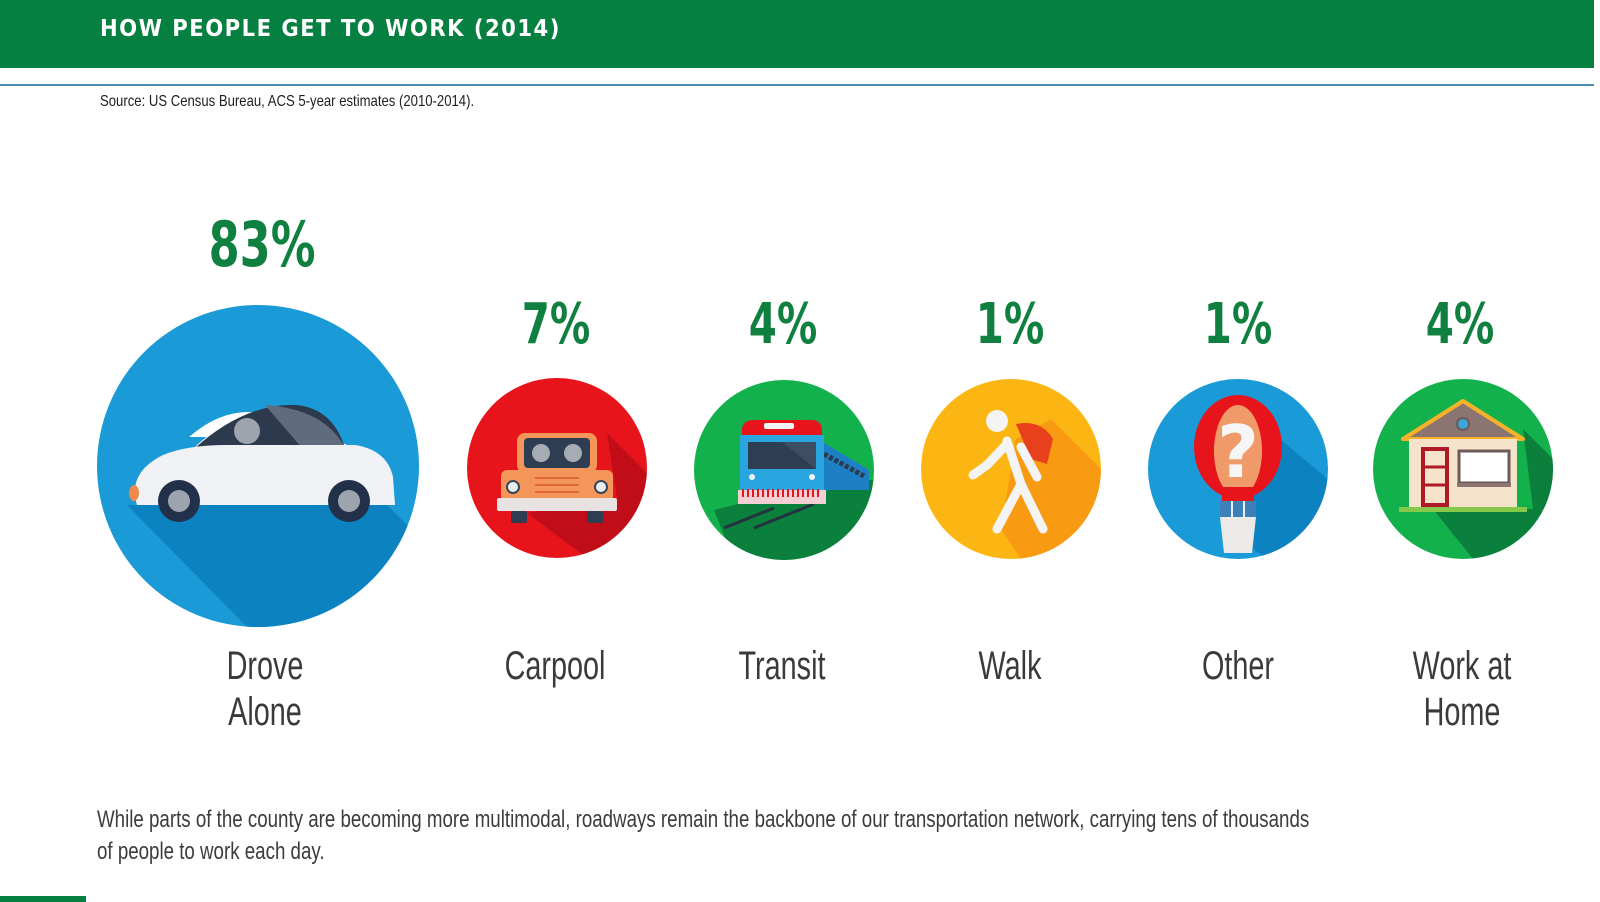 The image size is (1600, 902). What do you see at coordinates (258, 466) in the screenshot?
I see `car-side-icon` at bounding box center [258, 466].